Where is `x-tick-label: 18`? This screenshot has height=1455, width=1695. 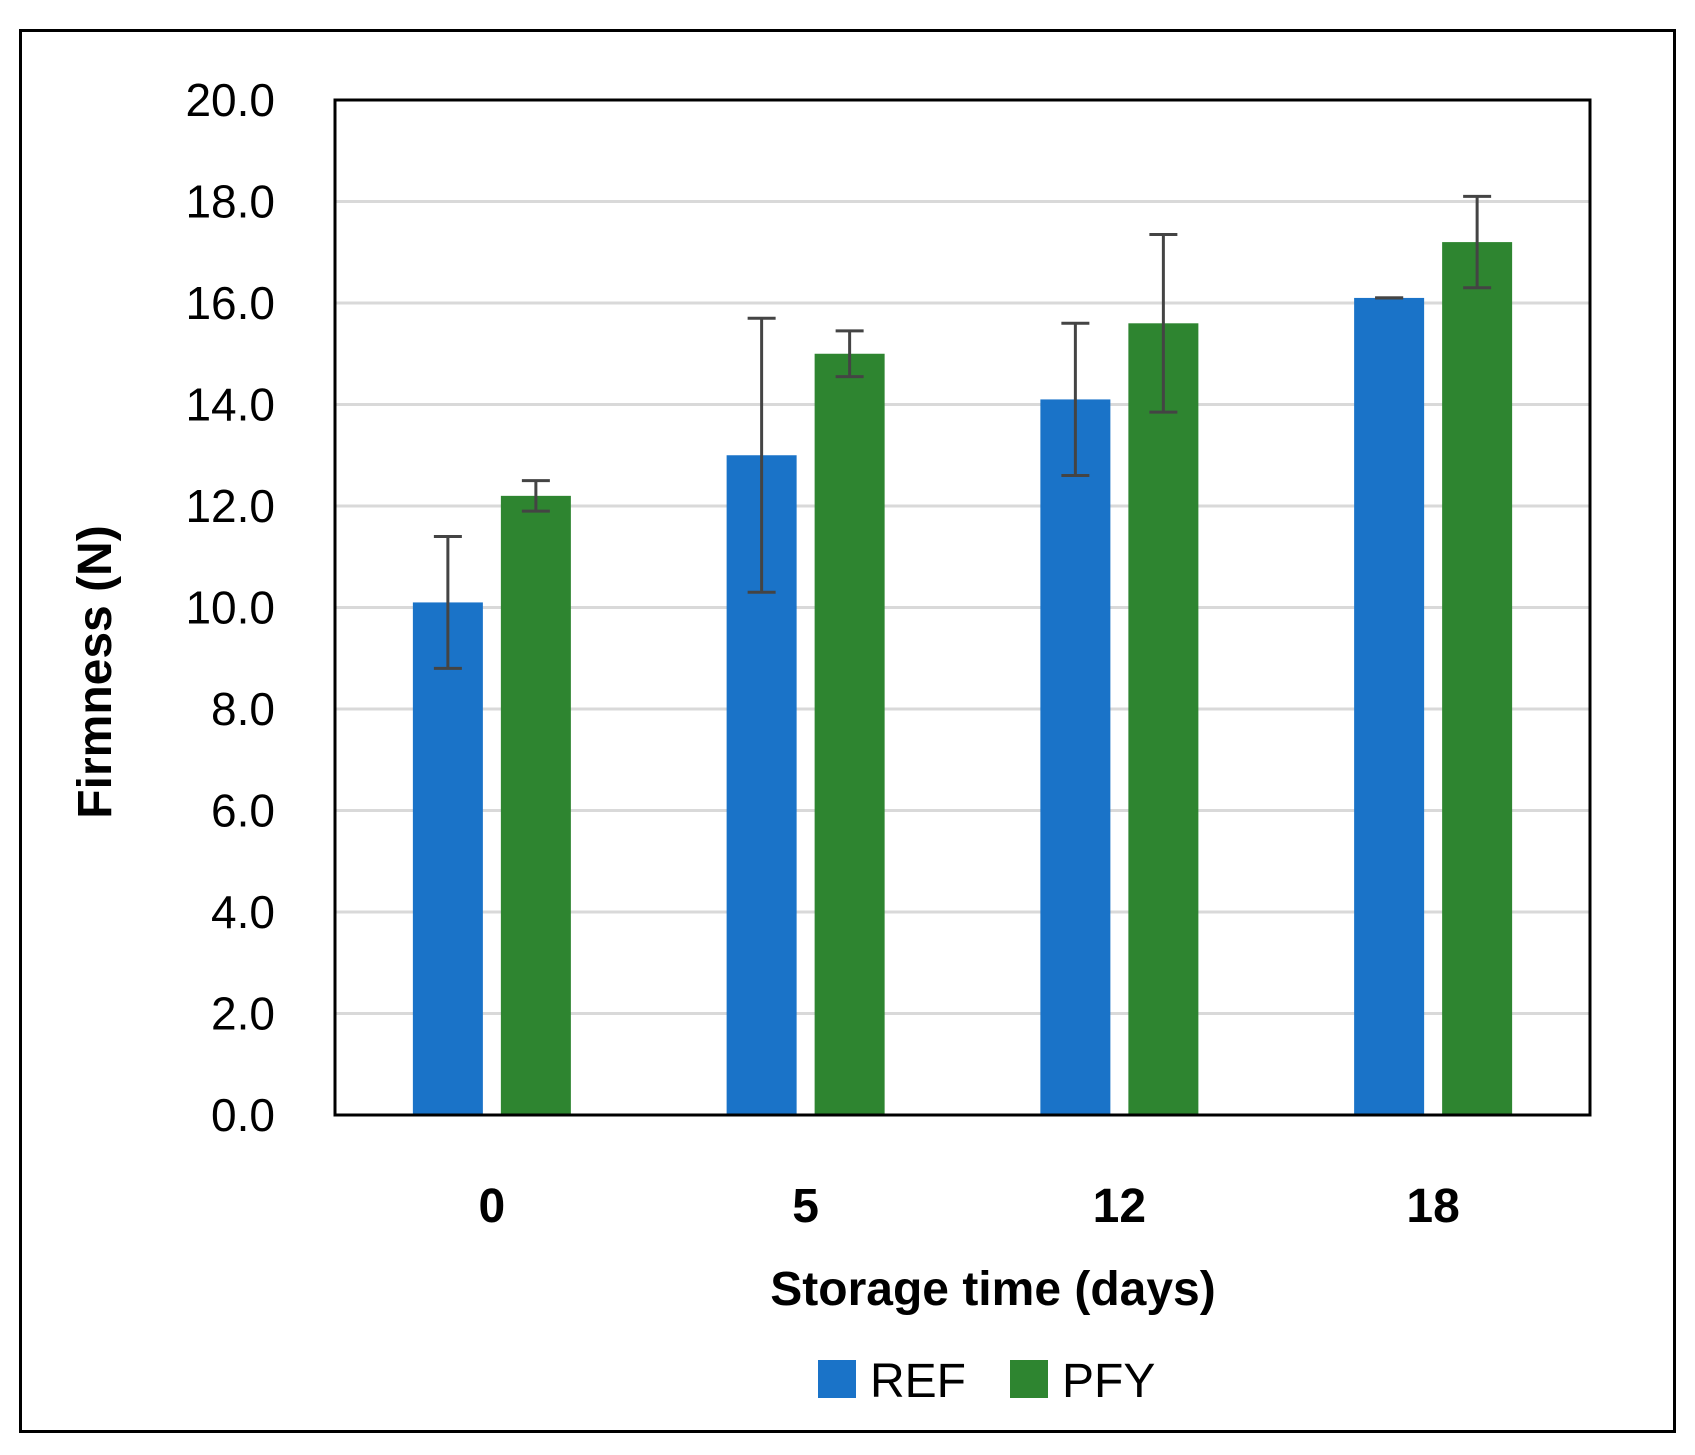
x-tick-label: 18 is located at coordinates (1432, 1206).